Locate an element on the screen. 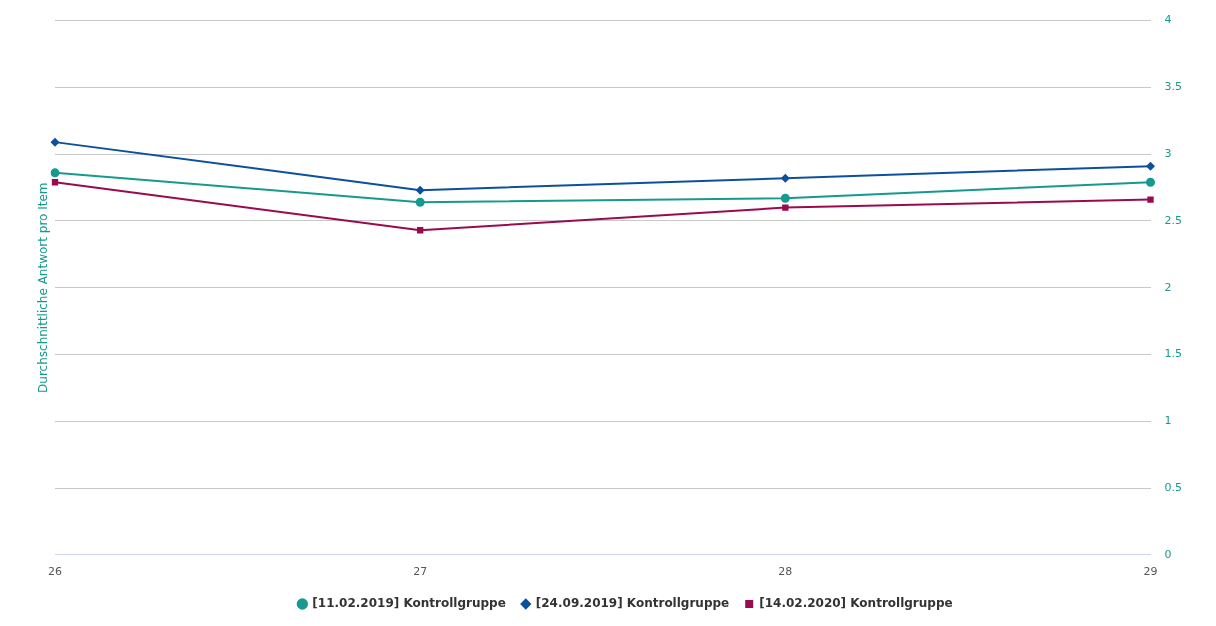  y-tick-label: 0 is located at coordinates (1168, 554).